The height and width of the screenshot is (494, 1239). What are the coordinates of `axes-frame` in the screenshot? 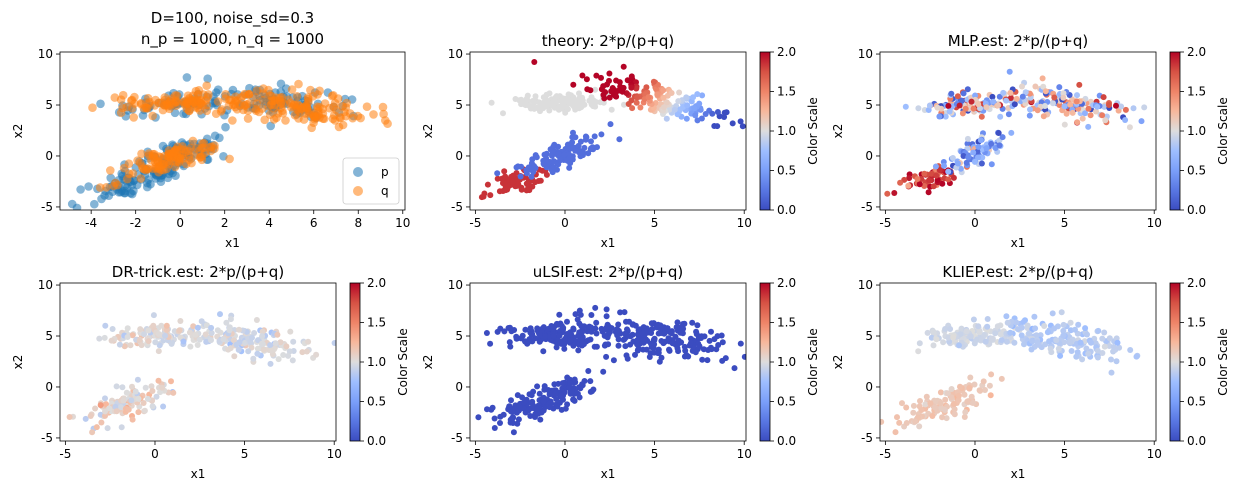 It's located at (608, 362).